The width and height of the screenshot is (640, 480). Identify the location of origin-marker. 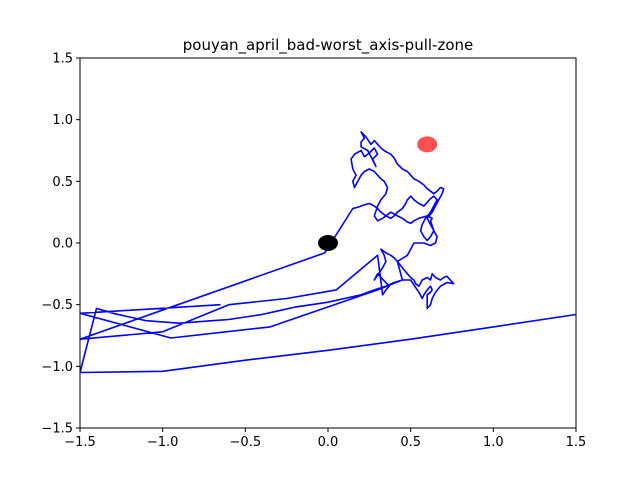
(328, 243).